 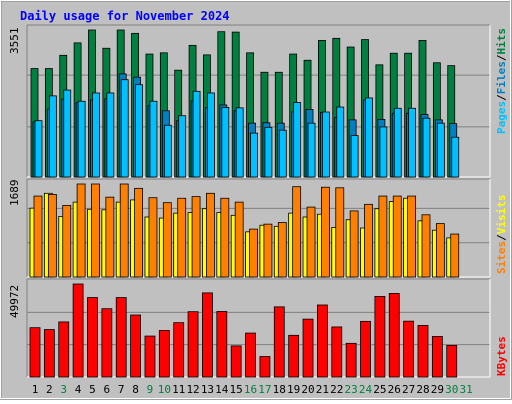 I want to click on x-label: 28, so click(x=422, y=389).